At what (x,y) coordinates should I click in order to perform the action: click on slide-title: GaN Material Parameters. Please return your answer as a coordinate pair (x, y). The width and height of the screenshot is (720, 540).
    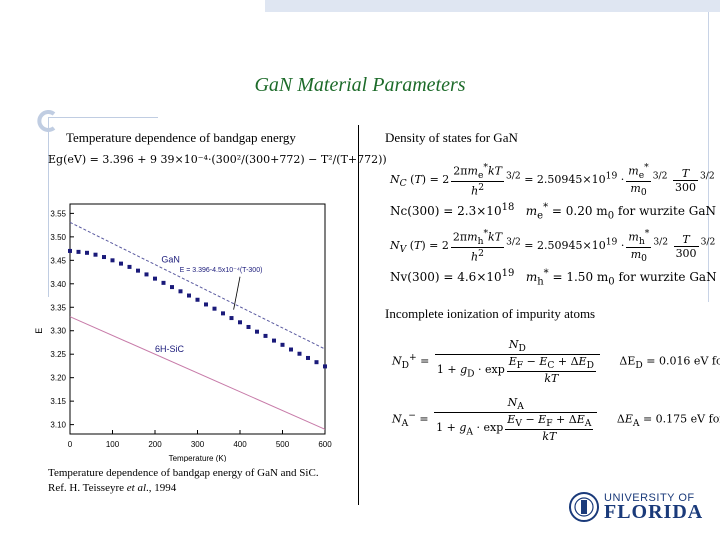
    Looking at the image, I should click on (360, 85).